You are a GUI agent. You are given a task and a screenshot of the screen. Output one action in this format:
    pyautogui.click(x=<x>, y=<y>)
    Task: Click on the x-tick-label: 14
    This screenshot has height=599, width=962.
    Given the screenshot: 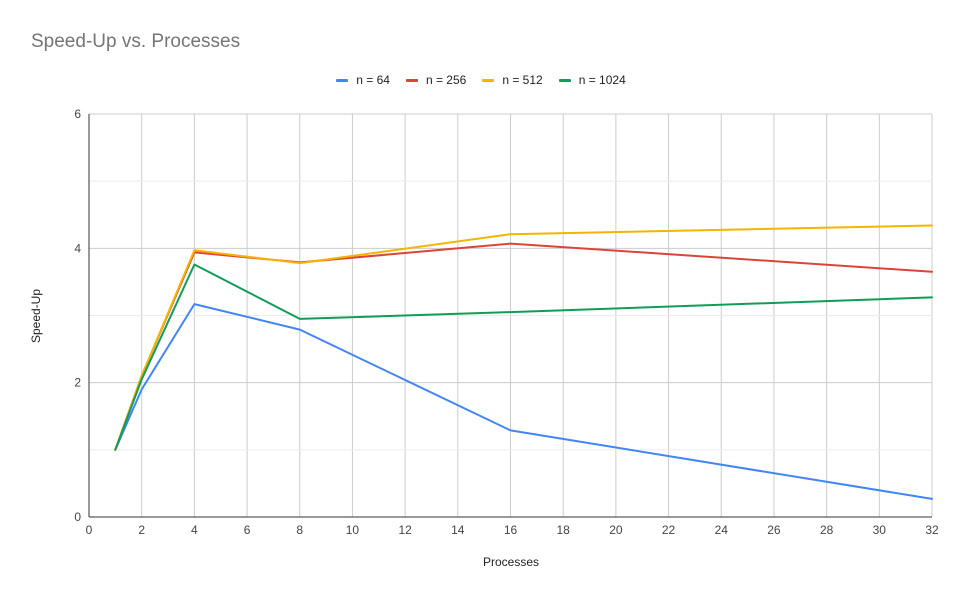 What is the action you would take?
    pyautogui.click(x=458, y=530)
    